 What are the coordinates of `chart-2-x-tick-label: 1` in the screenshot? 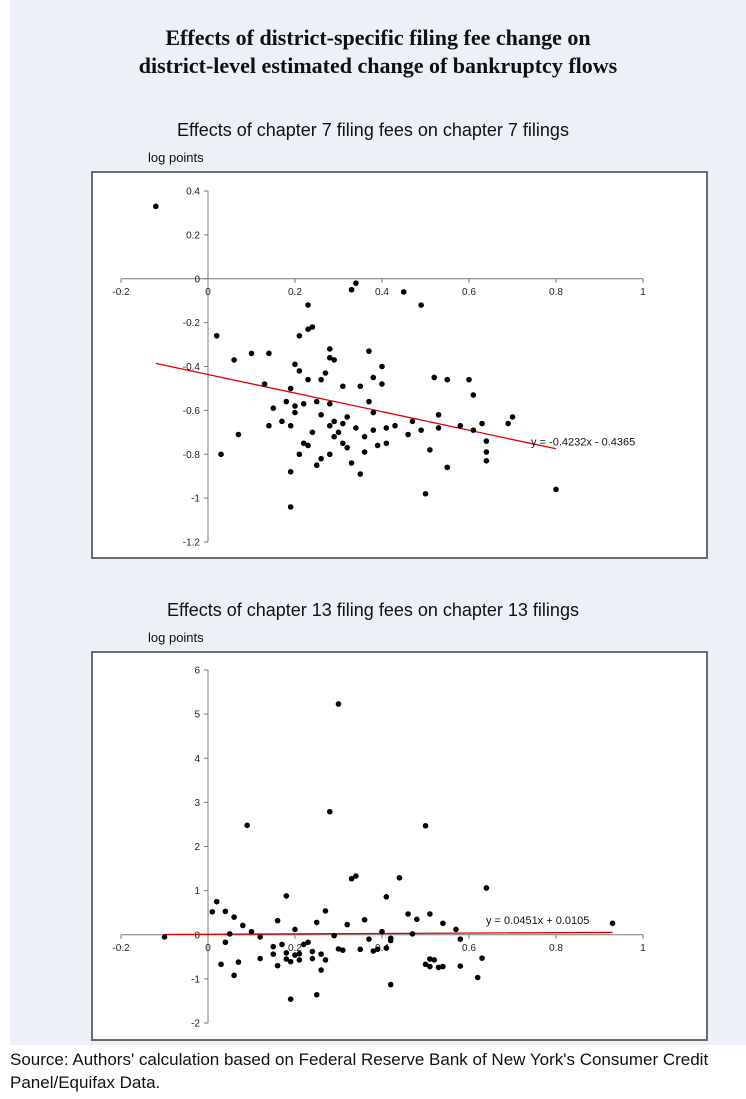 It's located at (643, 948).